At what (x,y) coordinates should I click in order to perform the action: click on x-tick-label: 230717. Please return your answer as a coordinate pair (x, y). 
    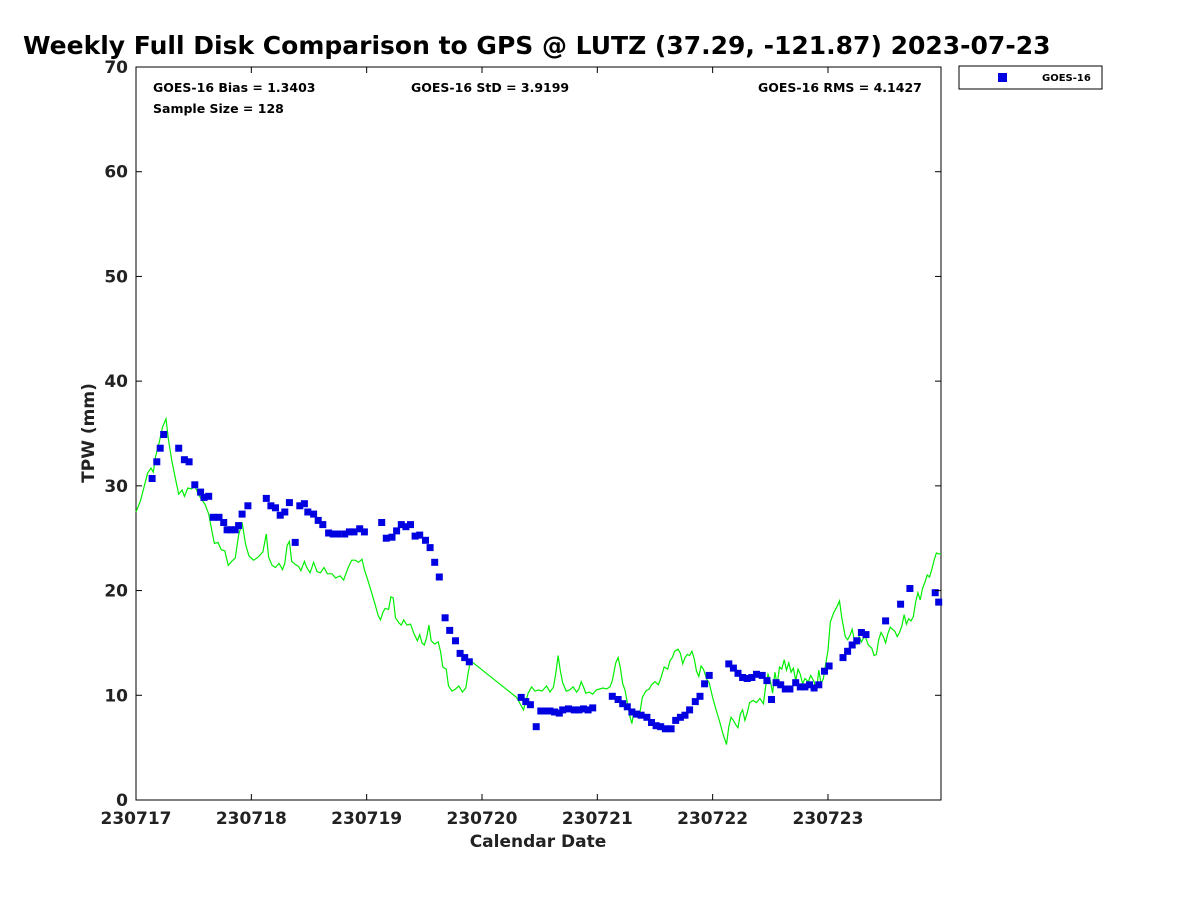
    Looking at the image, I should click on (136, 819).